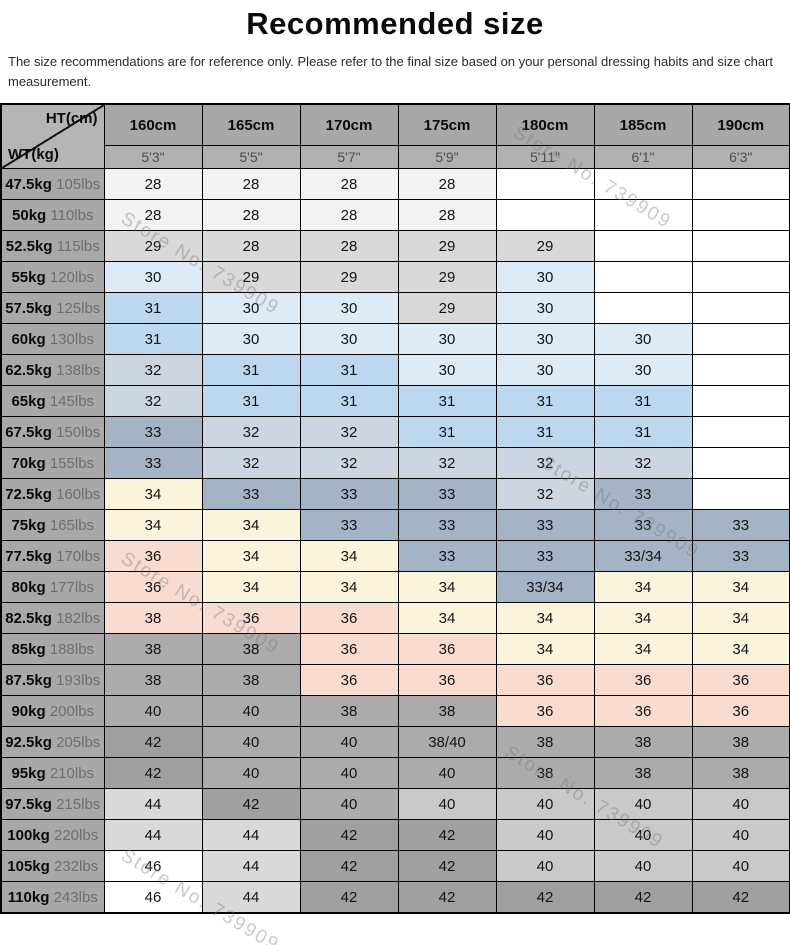 The image size is (790, 945). I want to click on row-header-weight: 92.5kg 205lbs, so click(52, 742).